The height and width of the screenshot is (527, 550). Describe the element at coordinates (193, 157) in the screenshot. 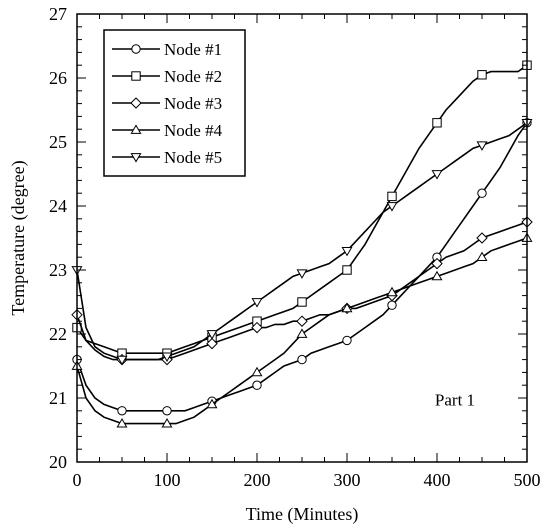

I see `legend-label: Node #5` at that location.